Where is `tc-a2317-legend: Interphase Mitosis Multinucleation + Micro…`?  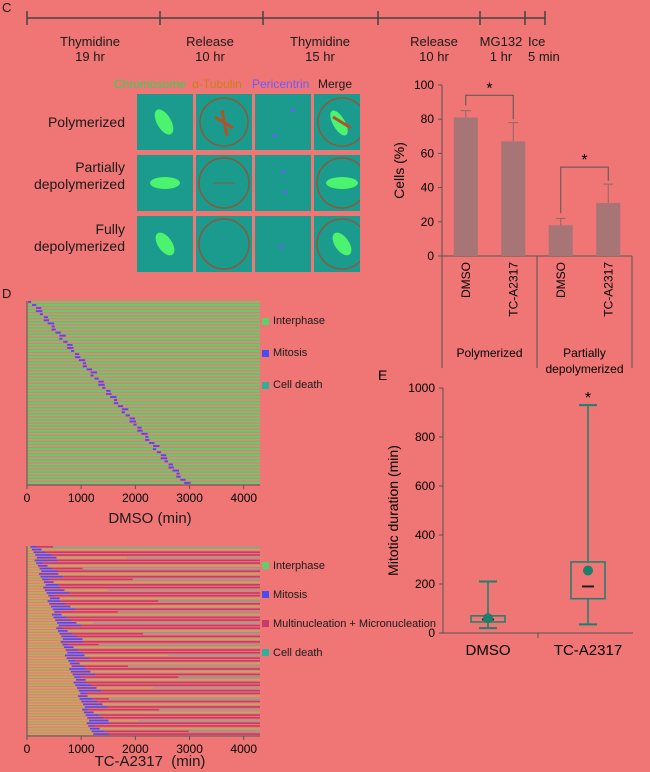 tc-a2317-legend: Interphase Mitosis Multinucleation + Micro… is located at coordinates (349, 609).